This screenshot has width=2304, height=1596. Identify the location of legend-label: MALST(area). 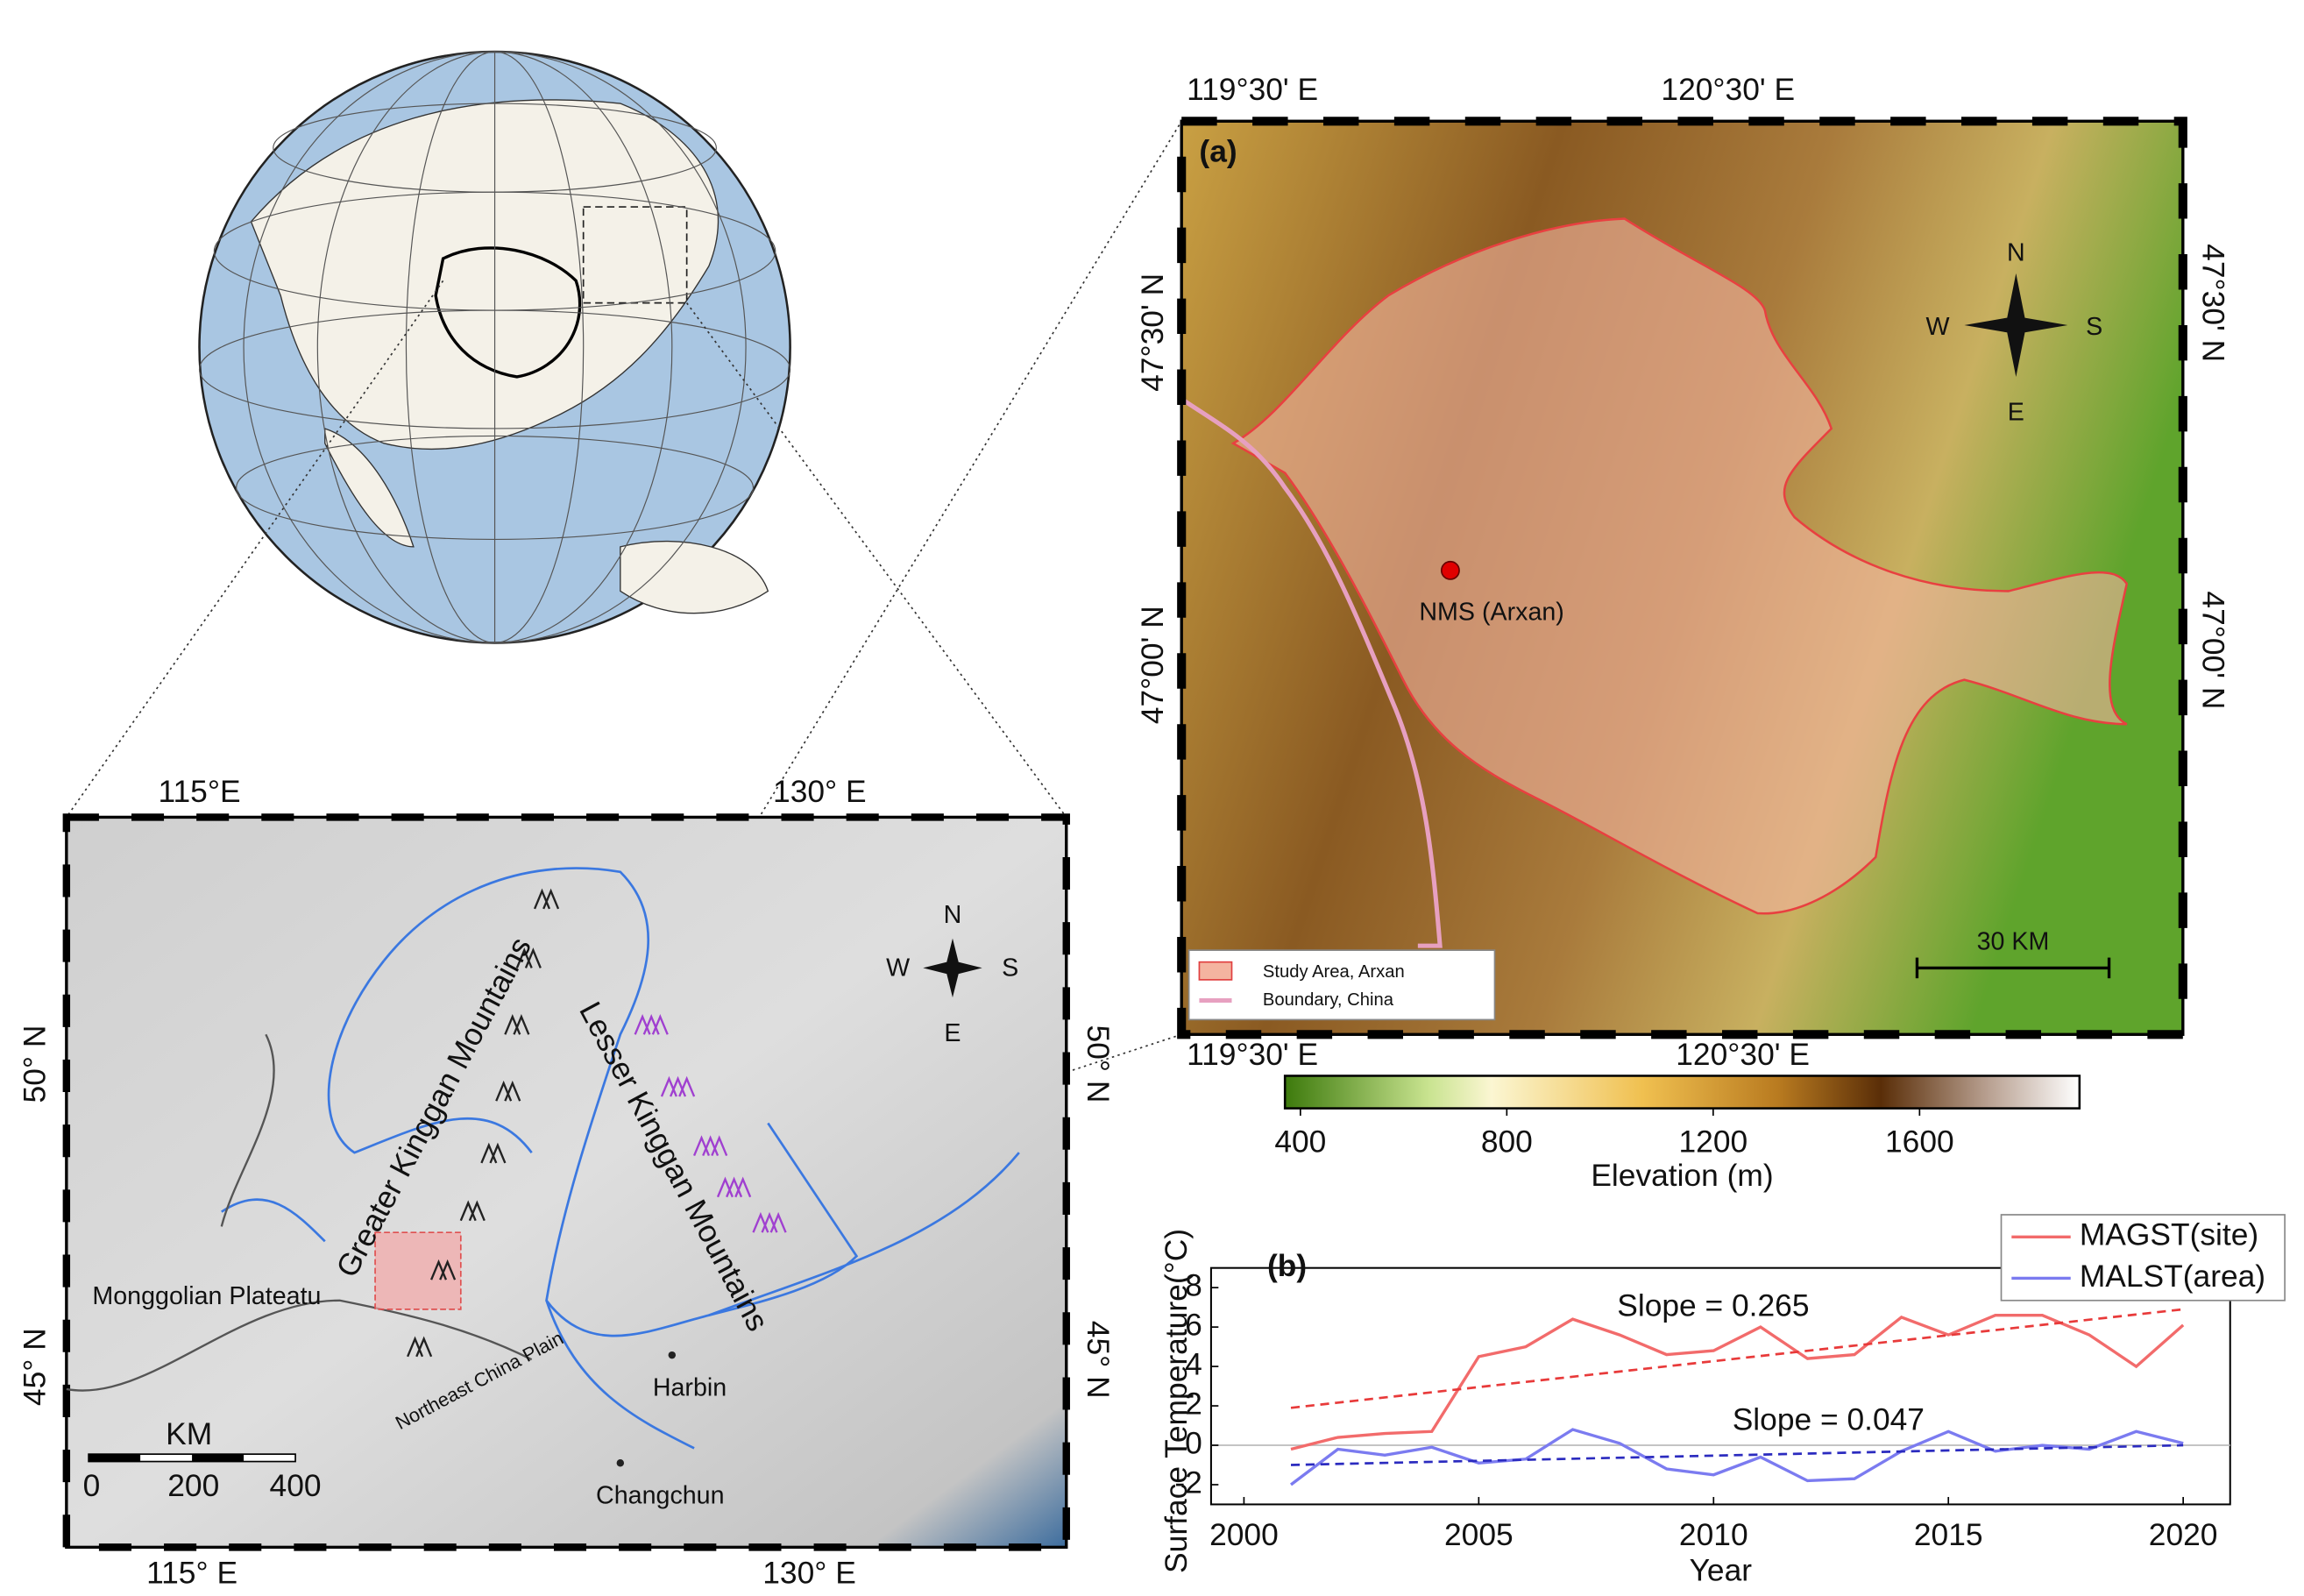
(2172, 1276).